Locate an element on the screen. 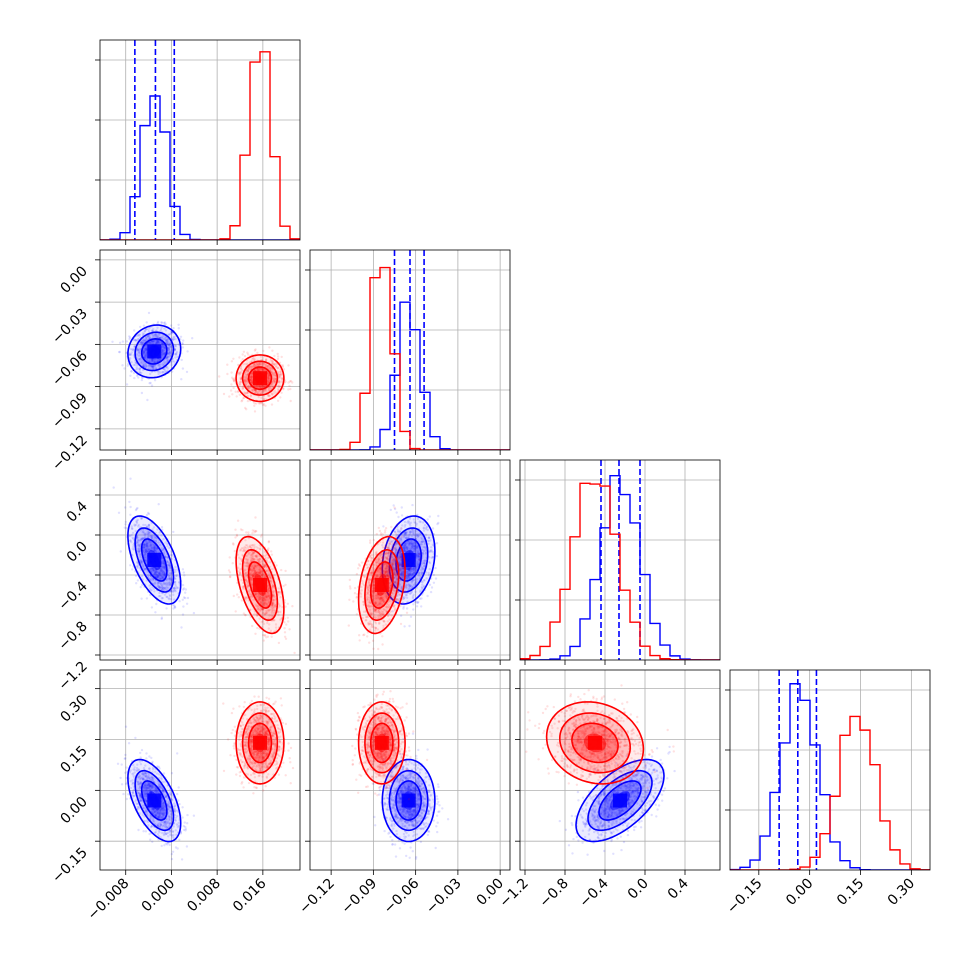 This screenshot has height=970, width=970. panel-content is located at coordinates (410, 350).